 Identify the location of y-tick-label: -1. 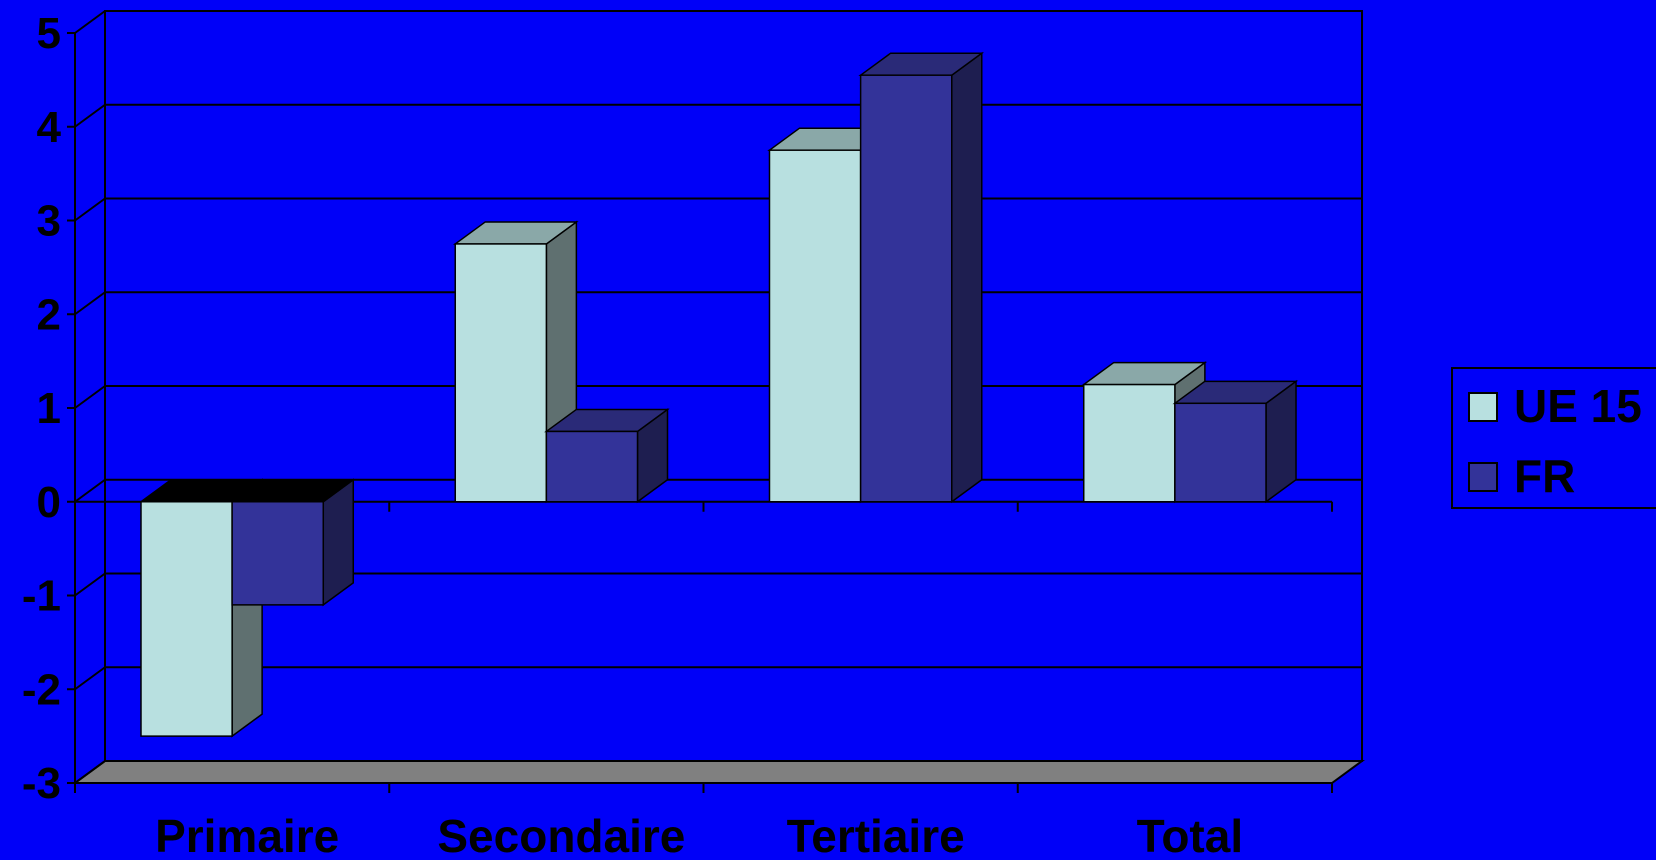
(41, 596).